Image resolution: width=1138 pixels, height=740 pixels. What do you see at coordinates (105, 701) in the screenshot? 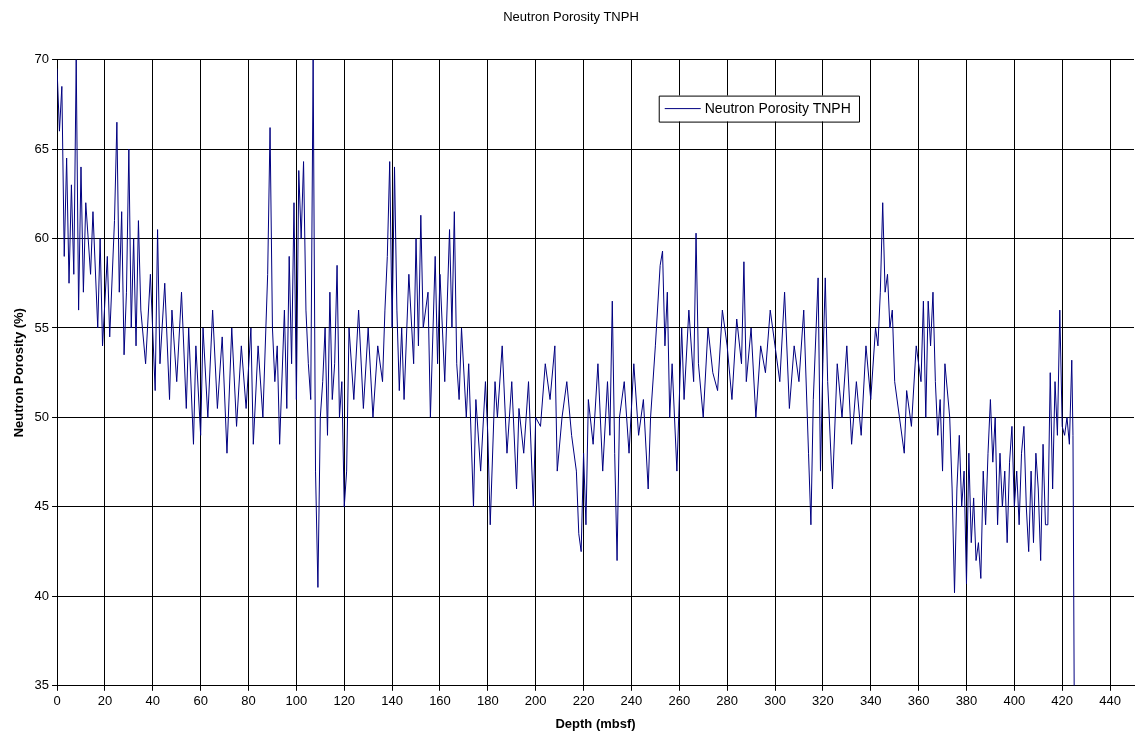
I see `x-tick-label: 20` at bounding box center [105, 701].